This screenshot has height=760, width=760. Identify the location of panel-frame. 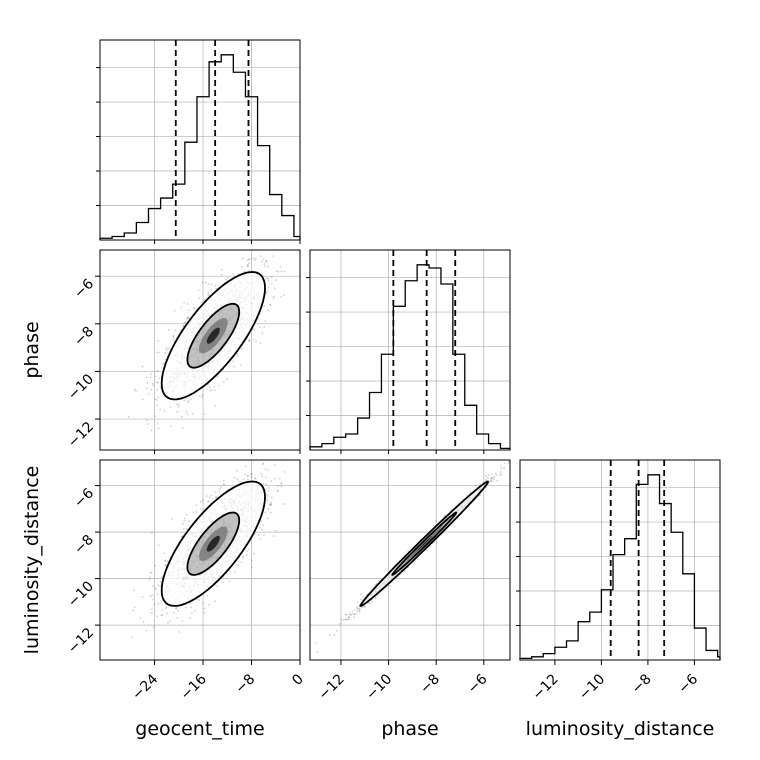
(200, 560).